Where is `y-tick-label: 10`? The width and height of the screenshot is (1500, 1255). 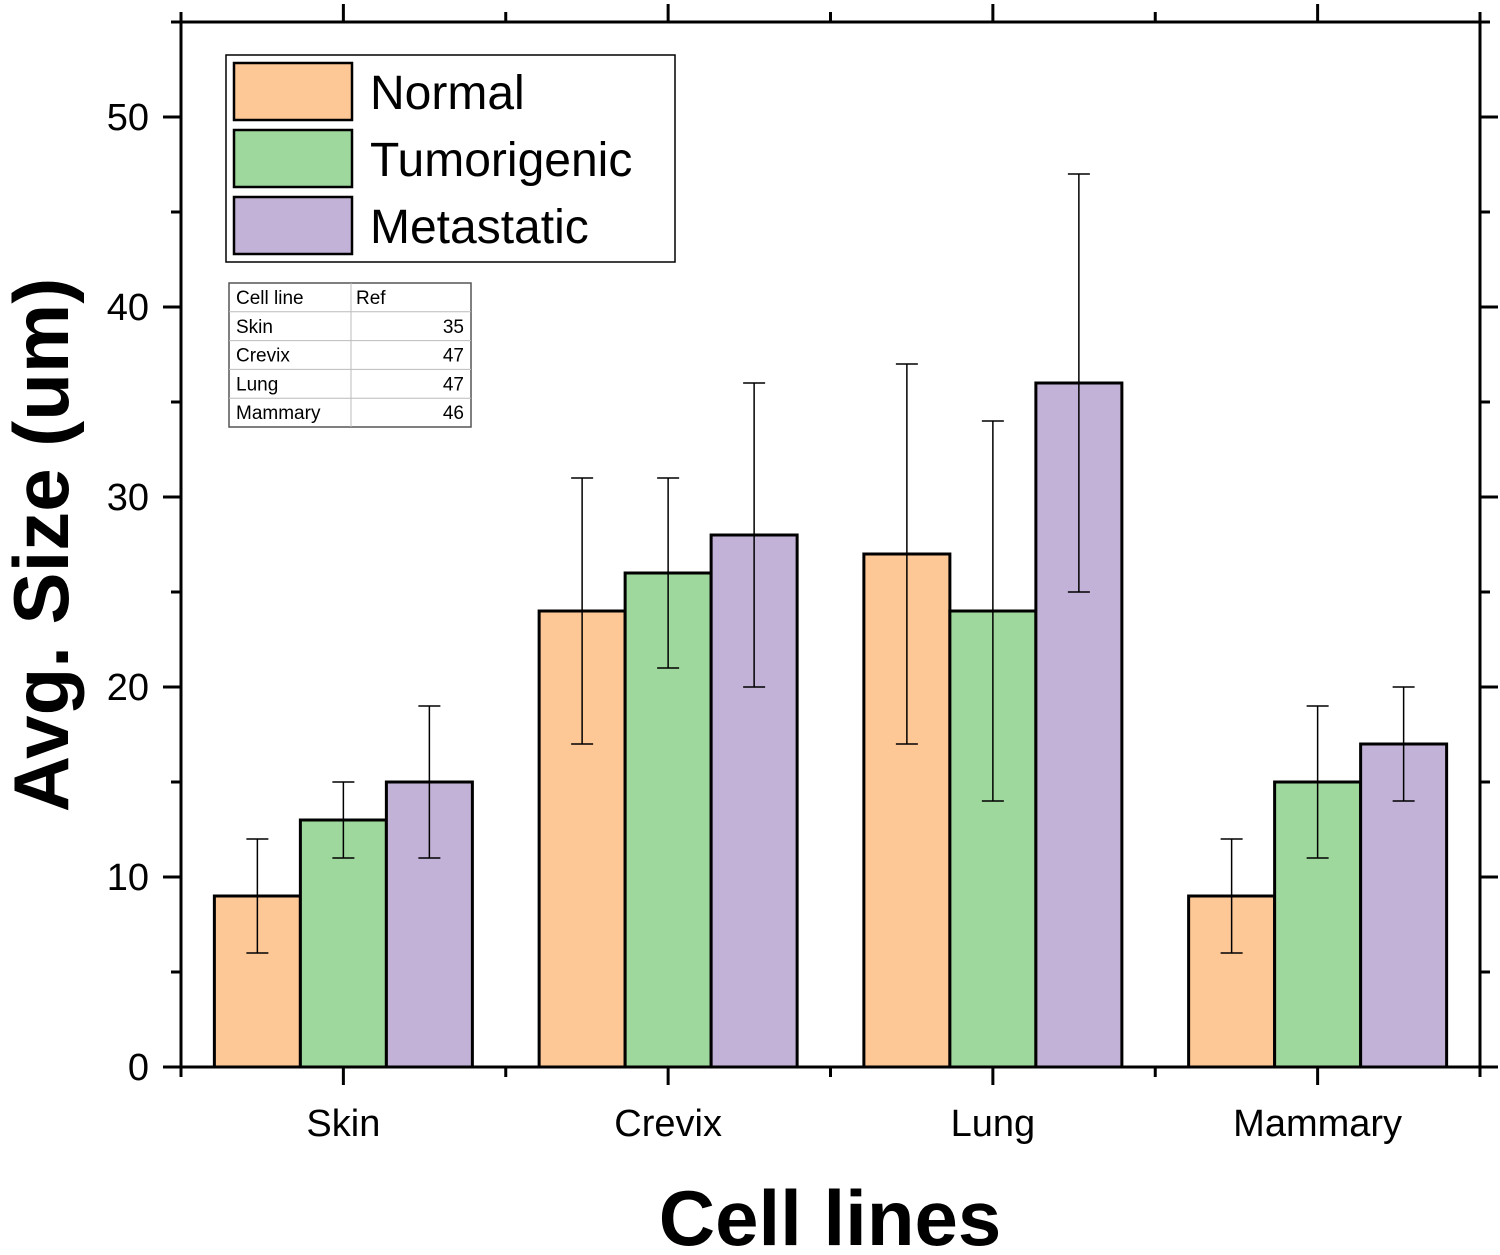 y-tick-label: 10 is located at coordinates (128, 878).